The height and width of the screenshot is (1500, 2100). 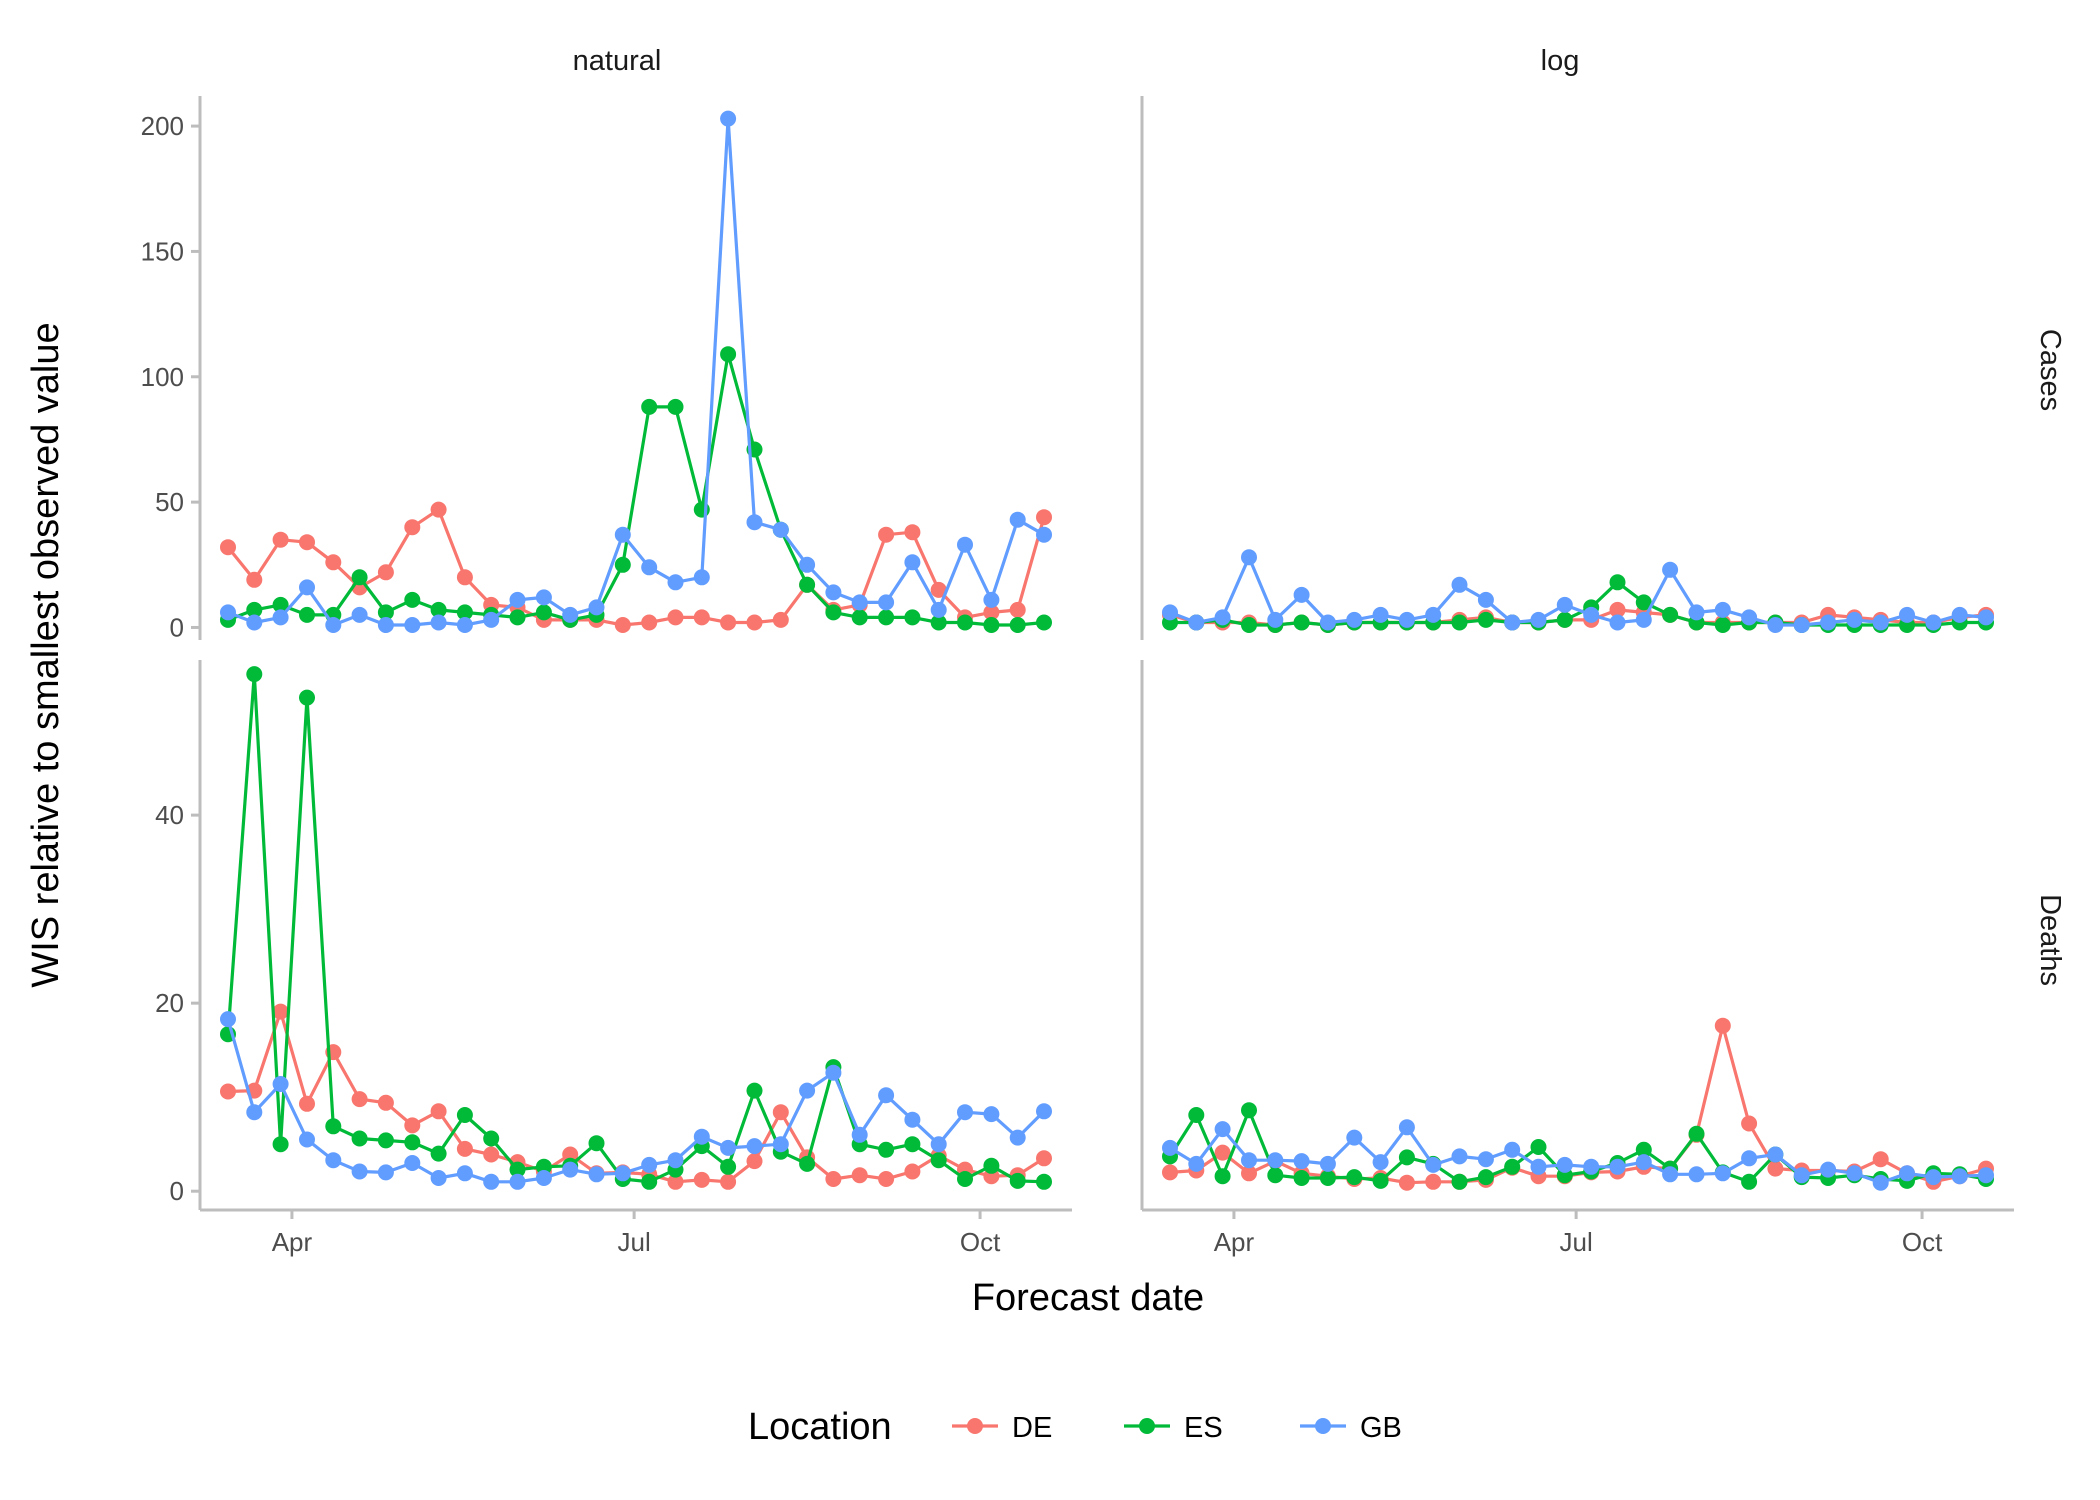 I want to click on column-strip-natural: natural, so click(x=617, y=61).